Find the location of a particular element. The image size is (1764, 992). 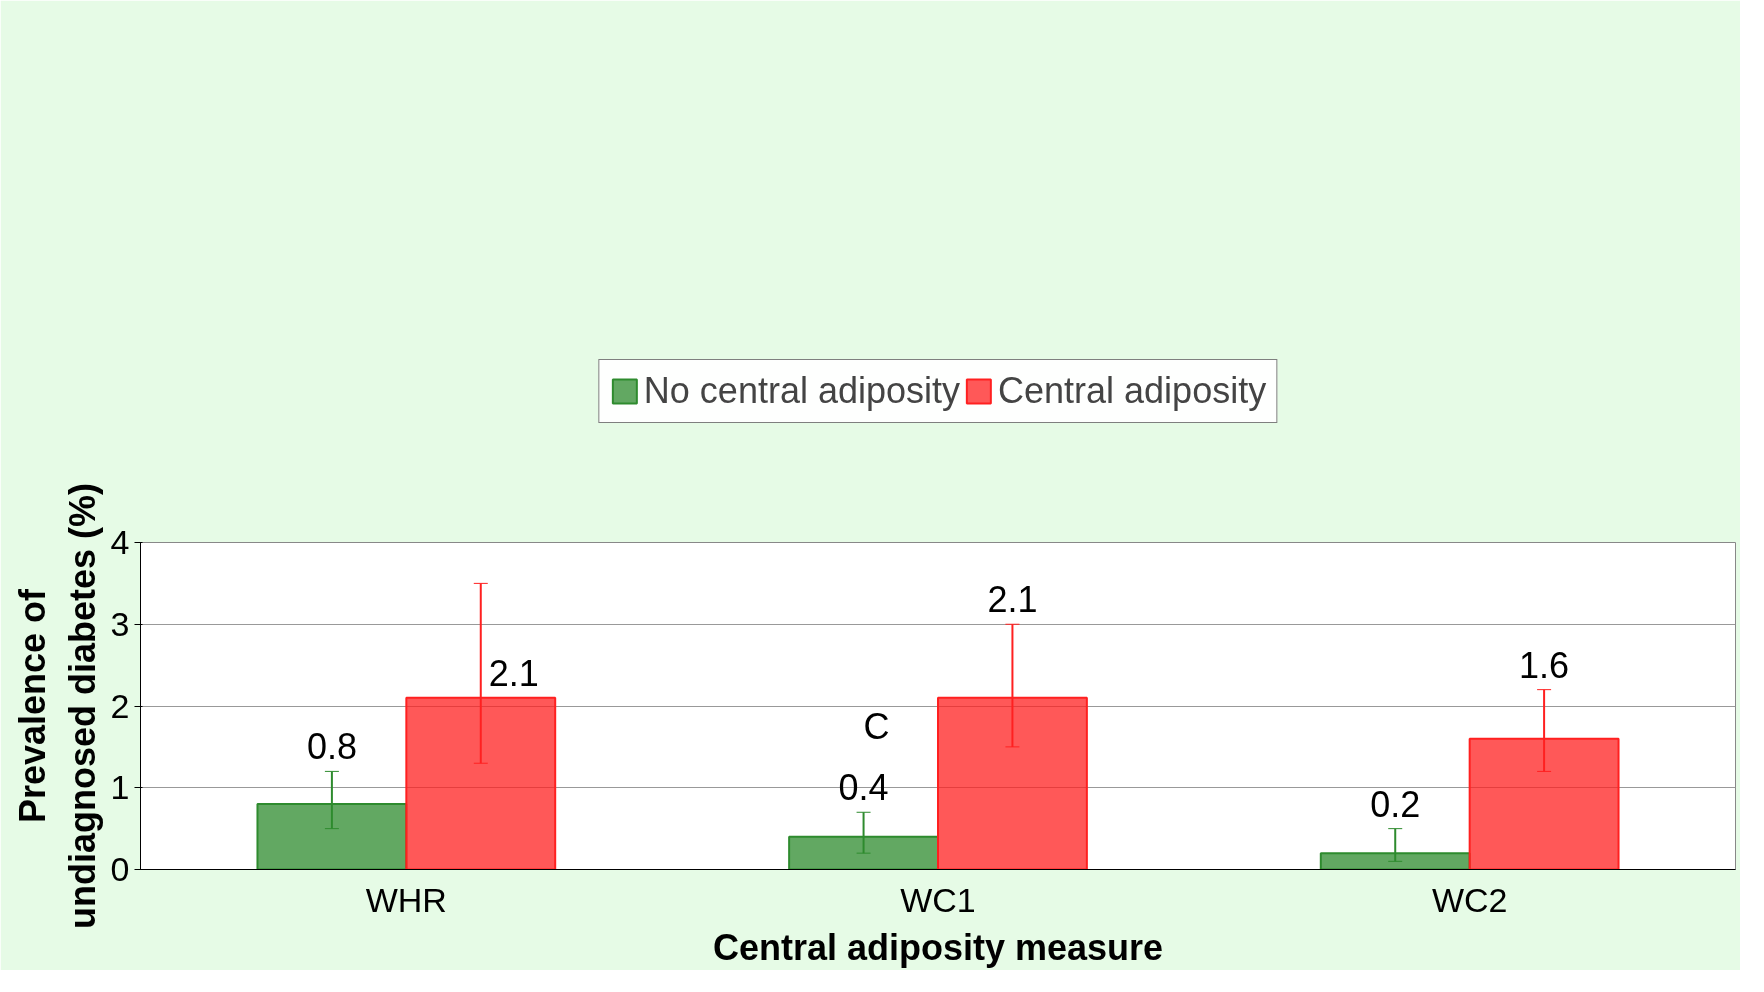

y-tick-label: 3 is located at coordinates (120, 623).